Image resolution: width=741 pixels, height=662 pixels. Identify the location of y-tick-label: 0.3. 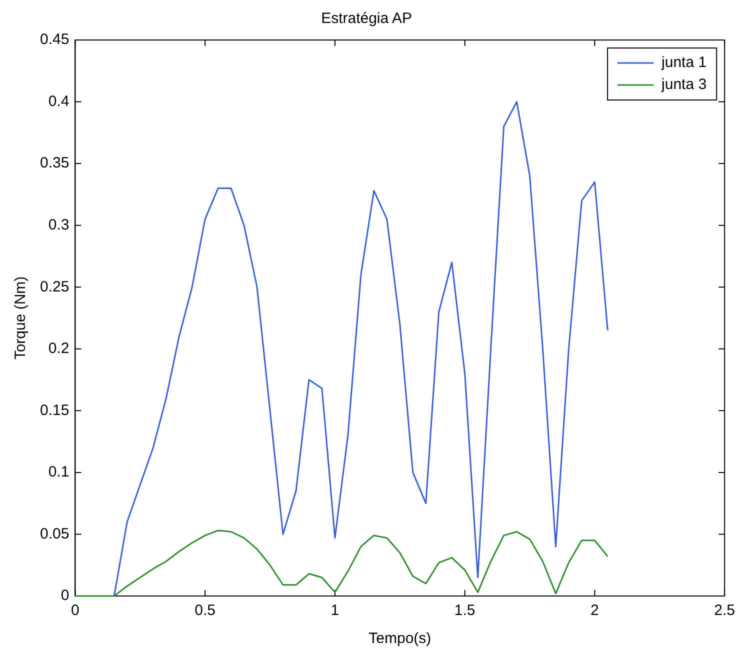
(59, 225).